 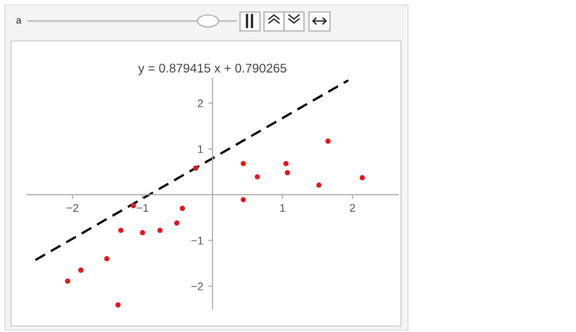 I want to click on text: a, so click(x=19, y=21).